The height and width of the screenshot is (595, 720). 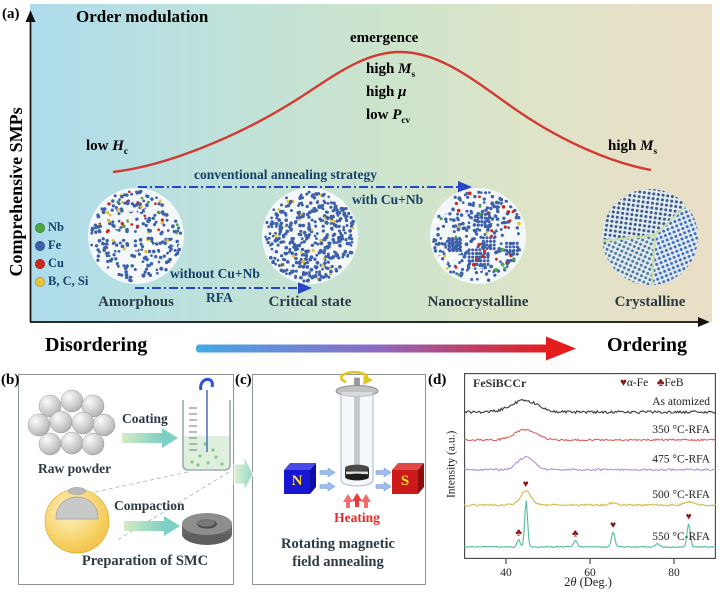 What do you see at coordinates (11, 14) in the screenshot?
I see `panel-a-label: (a)` at bounding box center [11, 14].